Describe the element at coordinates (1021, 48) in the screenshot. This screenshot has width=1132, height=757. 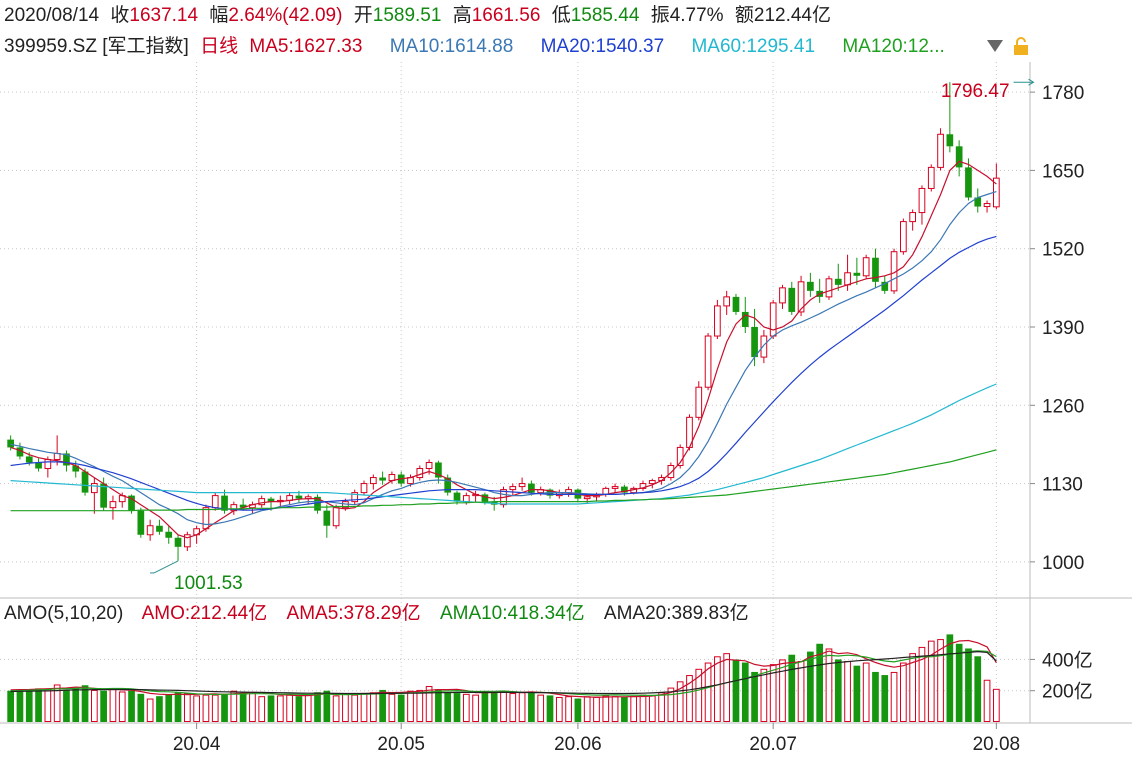
I see `lock-icon` at that location.